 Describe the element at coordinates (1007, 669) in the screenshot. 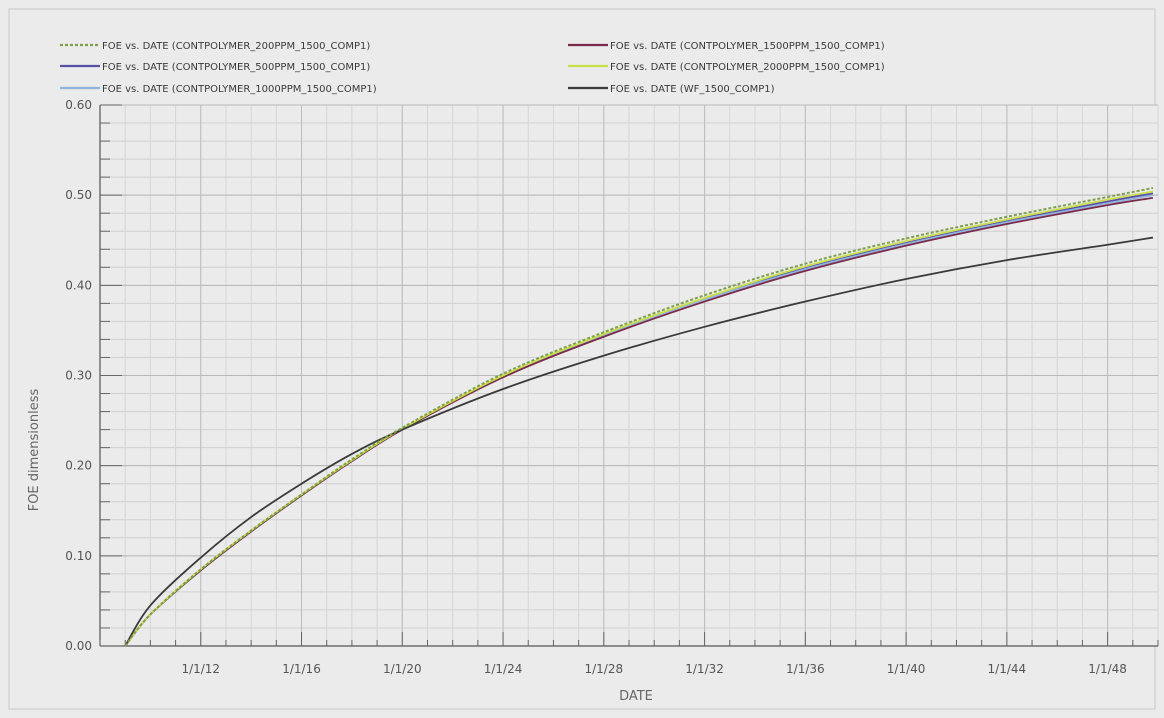

I see `x-tick-label: 1/1/44` at that location.